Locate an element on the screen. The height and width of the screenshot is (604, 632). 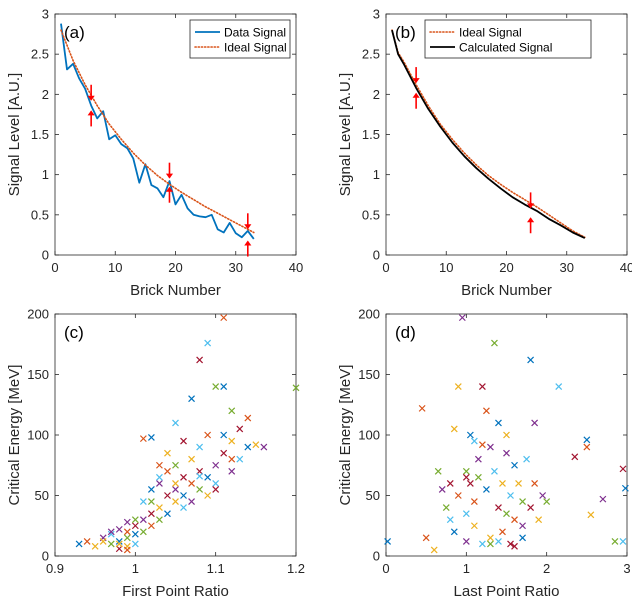
arrow-down-head is located at coordinates (531, 206).